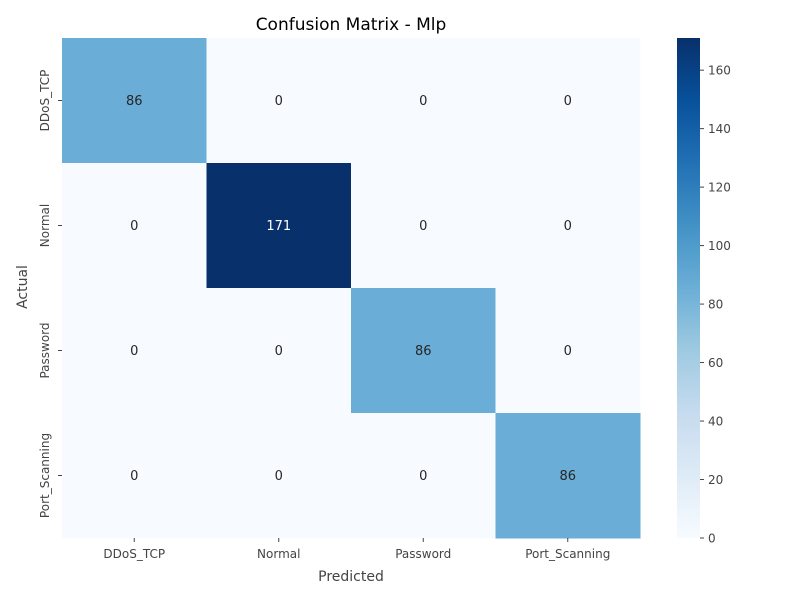 Image resolution: width=800 pixels, height=600 pixels. I want to click on y-tick-label: Password, so click(45, 350).